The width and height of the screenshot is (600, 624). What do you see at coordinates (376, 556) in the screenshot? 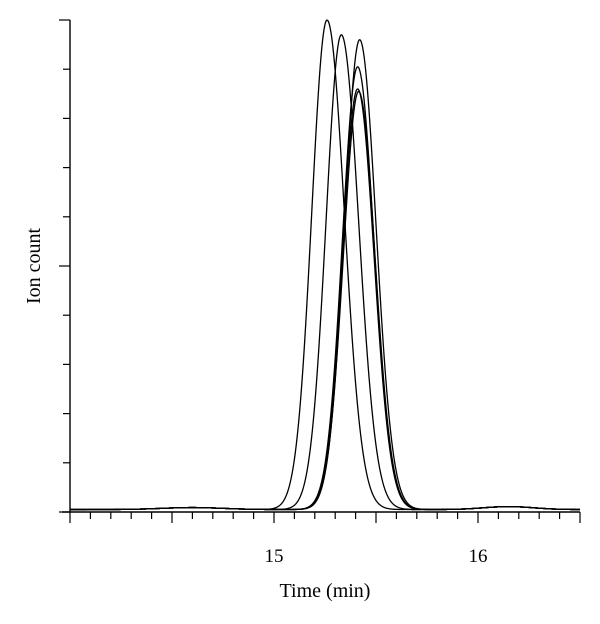
I see `tick-labels: 15 16` at bounding box center [376, 556].